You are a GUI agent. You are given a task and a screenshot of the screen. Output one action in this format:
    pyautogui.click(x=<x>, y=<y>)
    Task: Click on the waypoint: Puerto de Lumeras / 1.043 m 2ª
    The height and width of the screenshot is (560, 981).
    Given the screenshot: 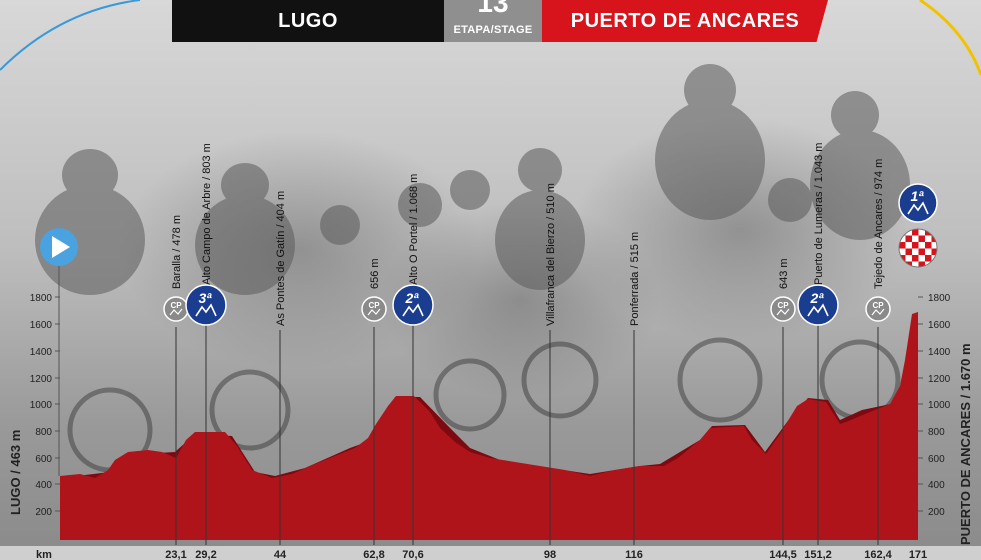 What is the action you would take?
    pyautogui.click(x=818, y=344)
    